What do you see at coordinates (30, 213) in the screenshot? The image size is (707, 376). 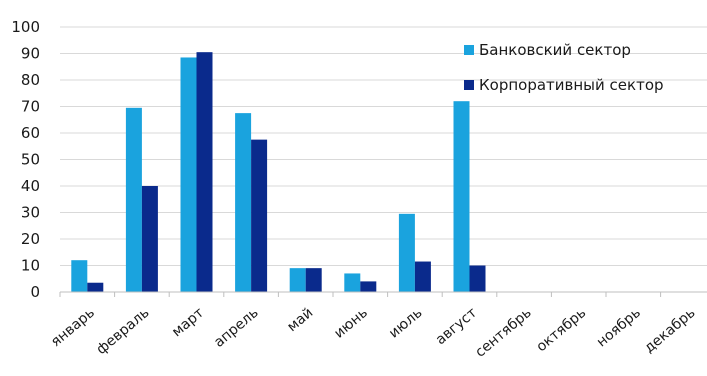 I see `y-tick-label: 30` at bounding box center [30, 213].